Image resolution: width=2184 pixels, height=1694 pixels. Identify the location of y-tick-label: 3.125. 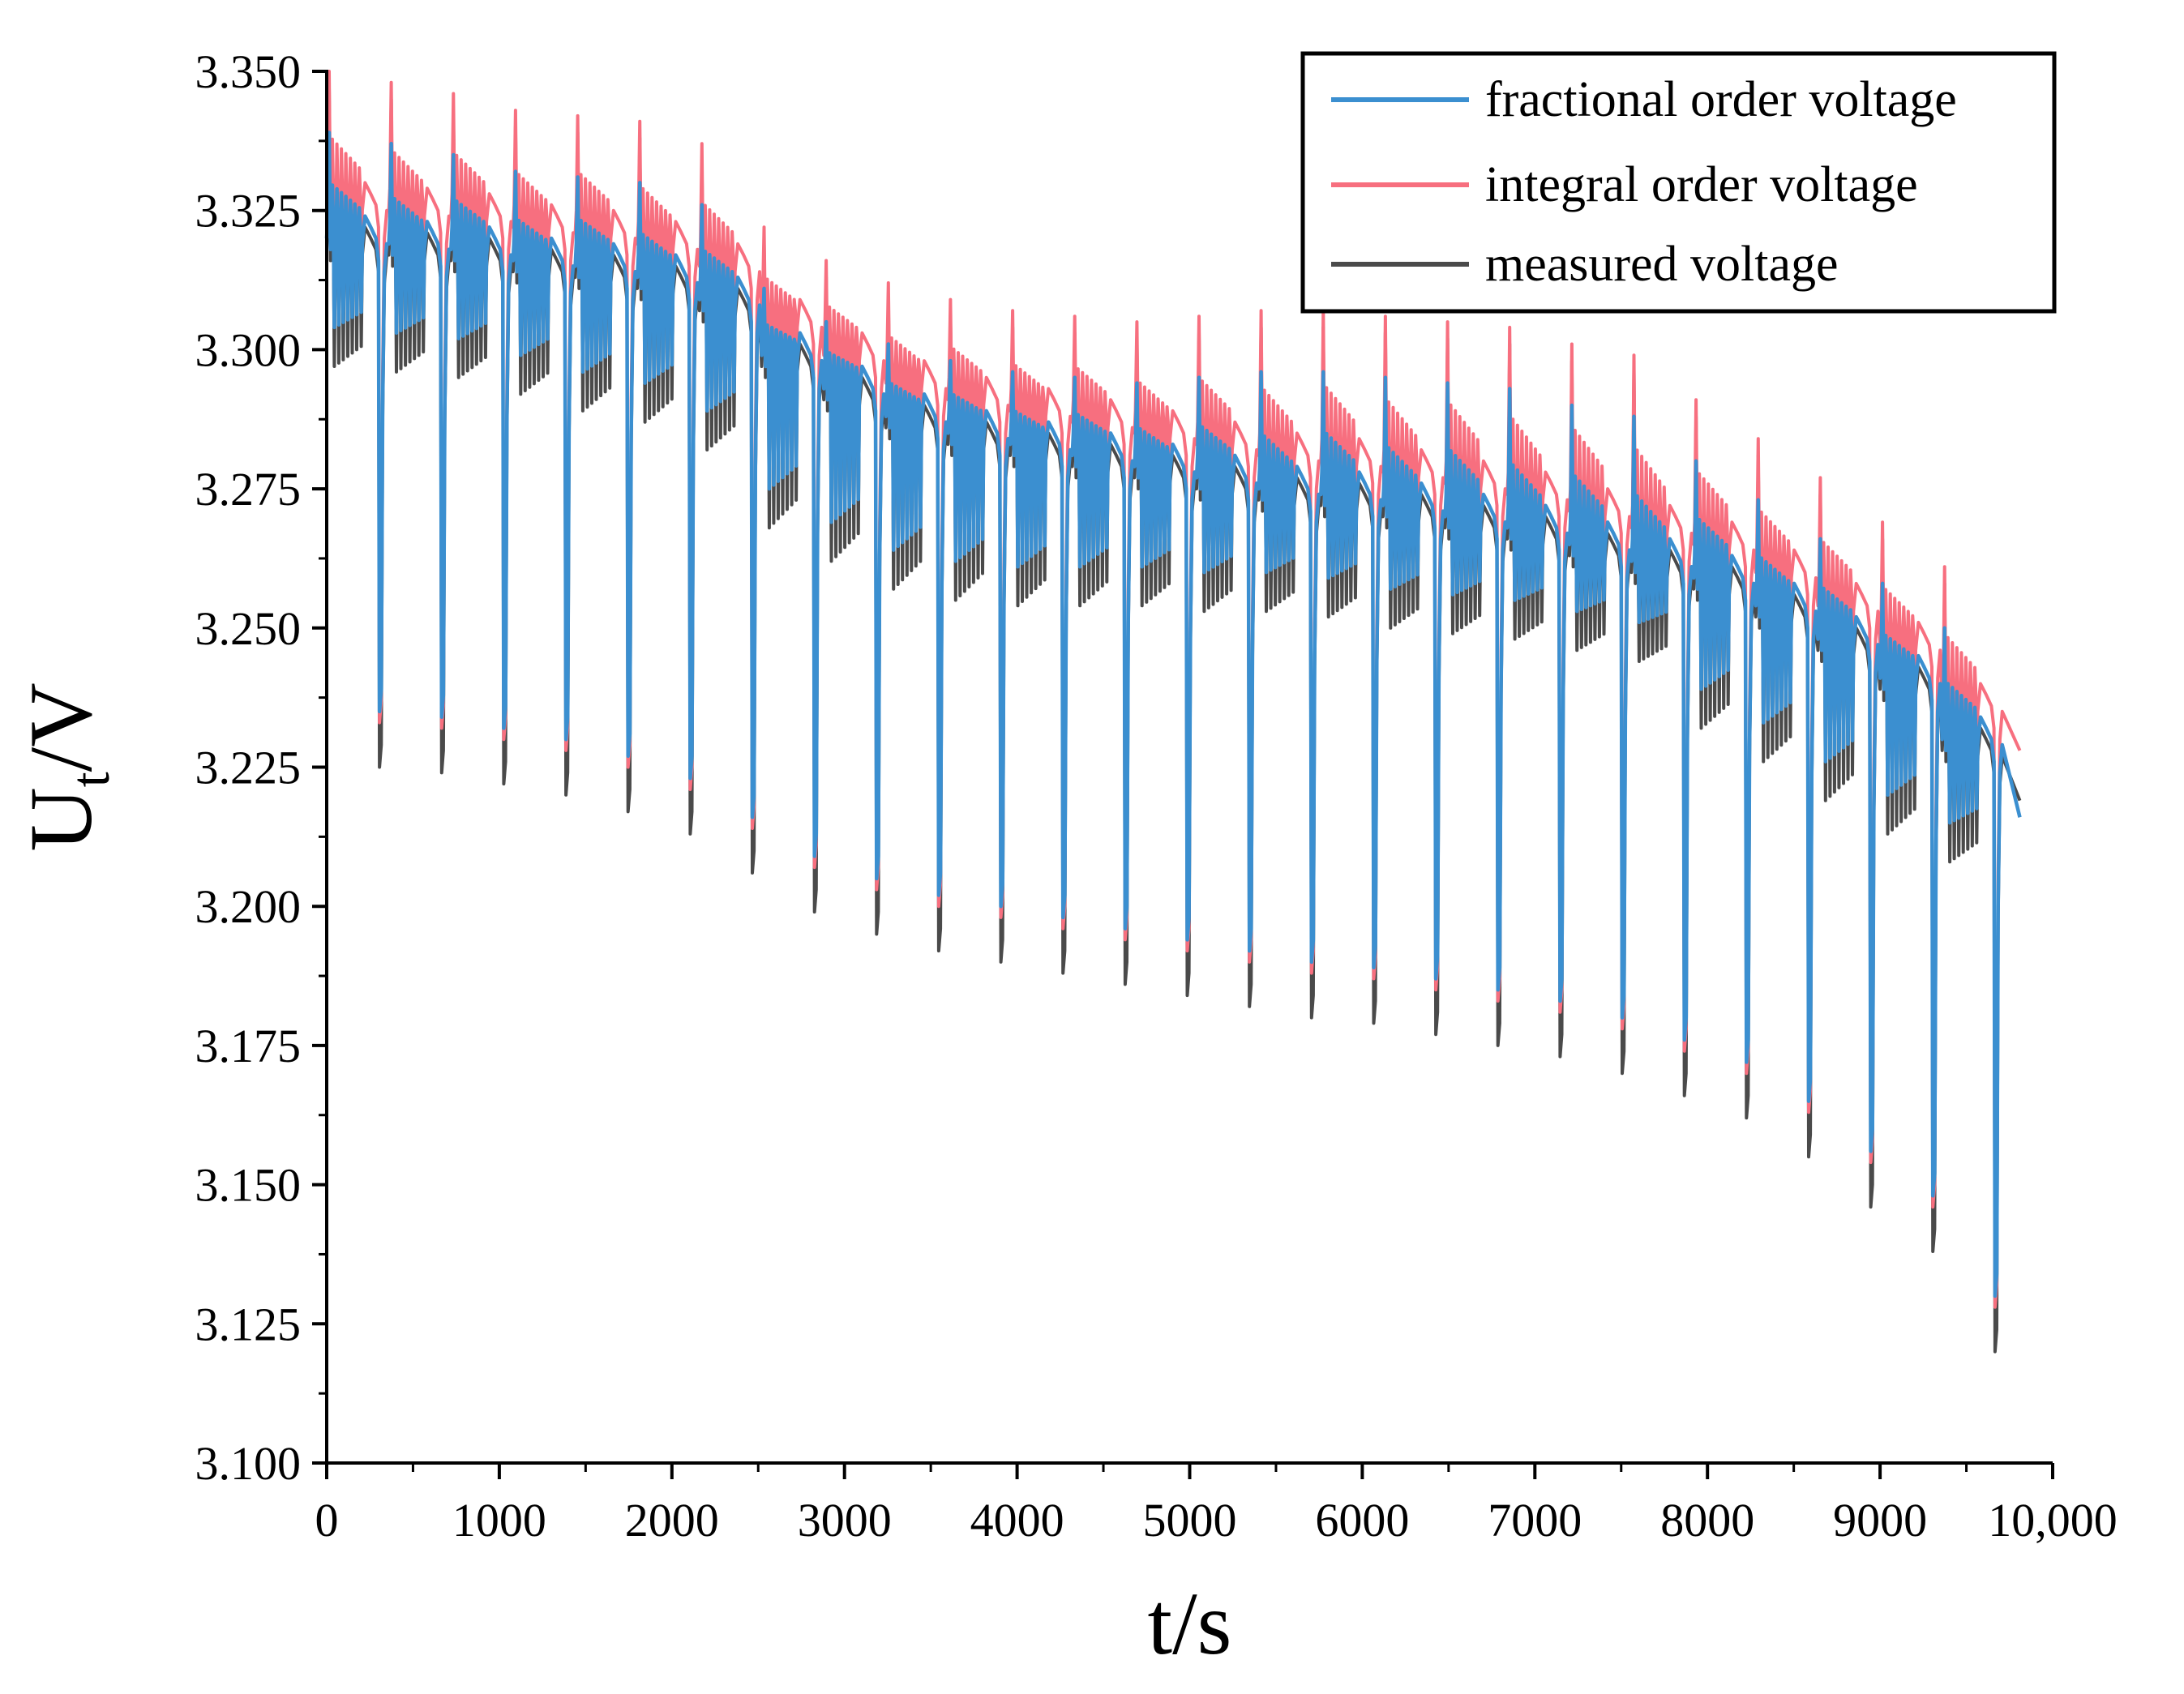
(249, 1324).